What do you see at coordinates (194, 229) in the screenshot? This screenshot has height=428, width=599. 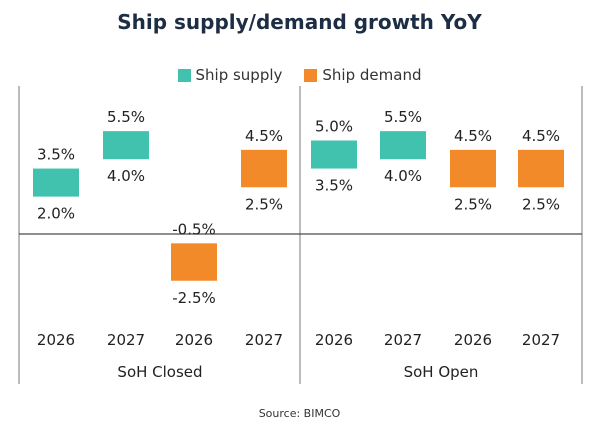 I see `bar-high-label-2: -0.5%` at bounding box center [194, 229].